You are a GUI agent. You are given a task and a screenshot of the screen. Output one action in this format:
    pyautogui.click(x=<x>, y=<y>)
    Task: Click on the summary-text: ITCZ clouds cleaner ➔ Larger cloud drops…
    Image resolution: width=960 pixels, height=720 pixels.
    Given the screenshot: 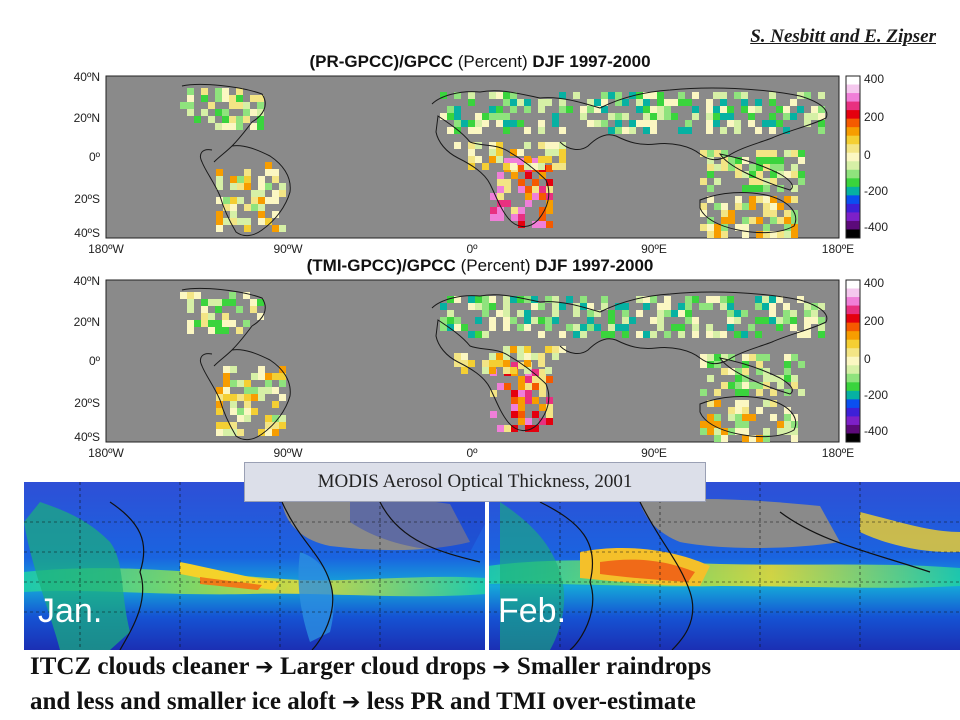 What is the action you would take?
    pyautogui.click(x=490, y=685)
    